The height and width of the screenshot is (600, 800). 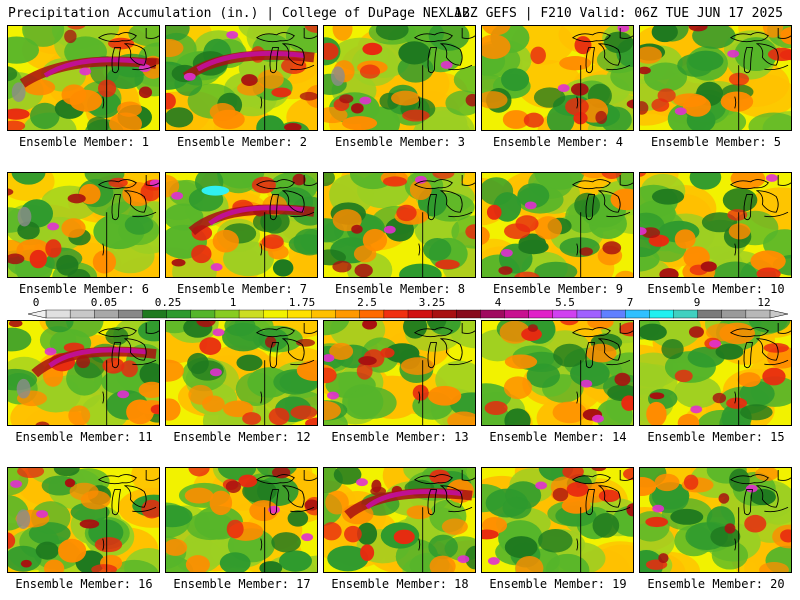 I want to click on panel-caption: Ensemble Member: 8, so click(x=400, y=289).